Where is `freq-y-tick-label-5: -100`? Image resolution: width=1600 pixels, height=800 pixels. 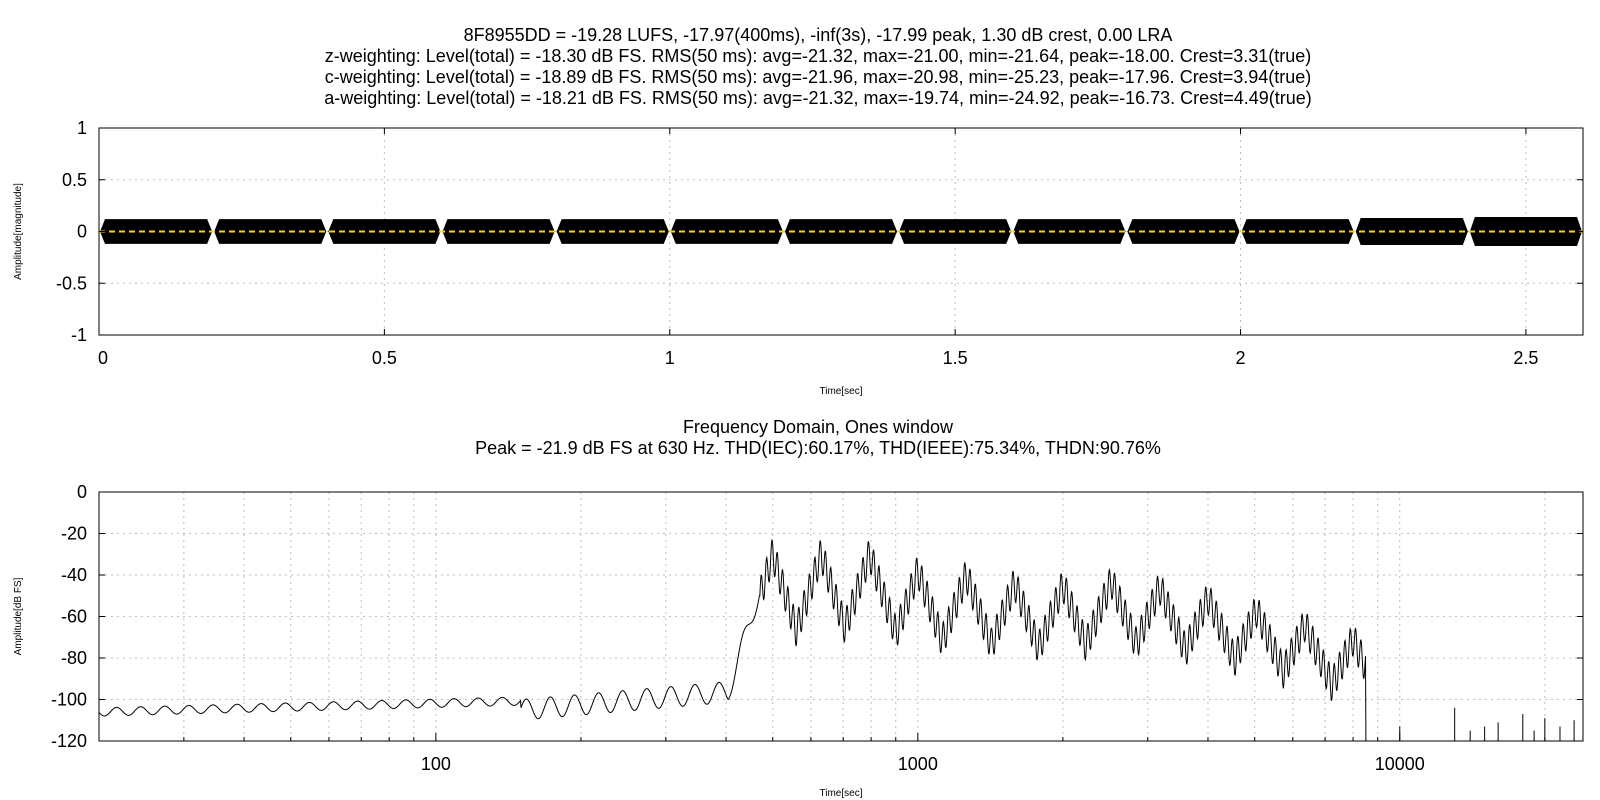
freq-y-tick-label-5: -100 is located at coordinates (69, 700).